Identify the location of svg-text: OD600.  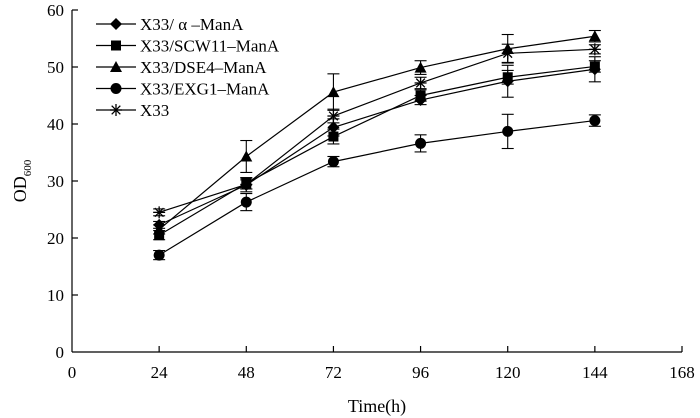
(22, 180).